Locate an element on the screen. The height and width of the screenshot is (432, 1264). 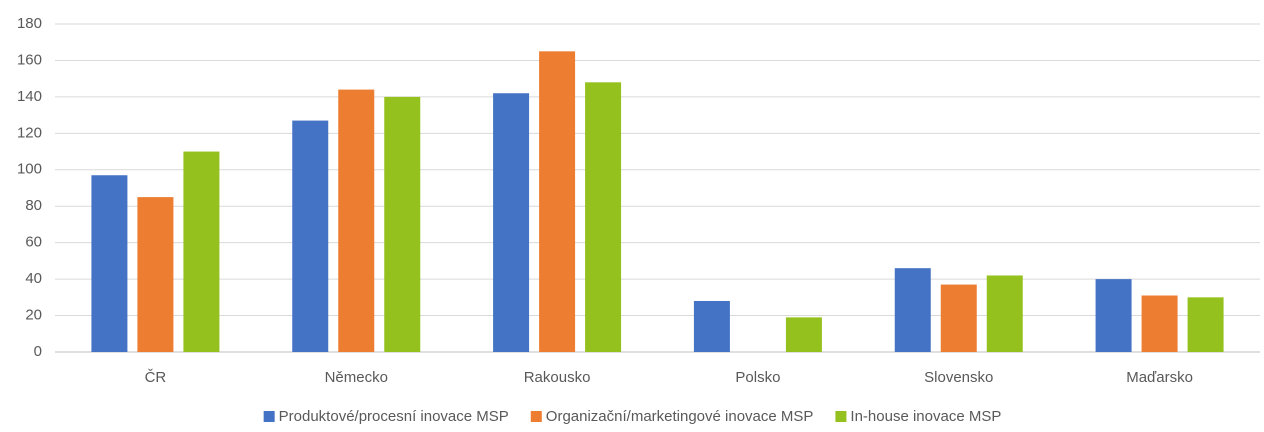
y-tick-label: 100 is located at coordinates (29, 169).